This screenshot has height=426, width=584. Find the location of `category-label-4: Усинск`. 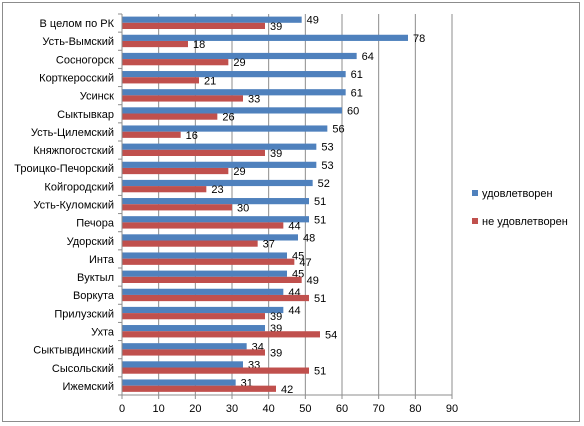

category-label-4: Усинск is located at coordinates (97, 97).